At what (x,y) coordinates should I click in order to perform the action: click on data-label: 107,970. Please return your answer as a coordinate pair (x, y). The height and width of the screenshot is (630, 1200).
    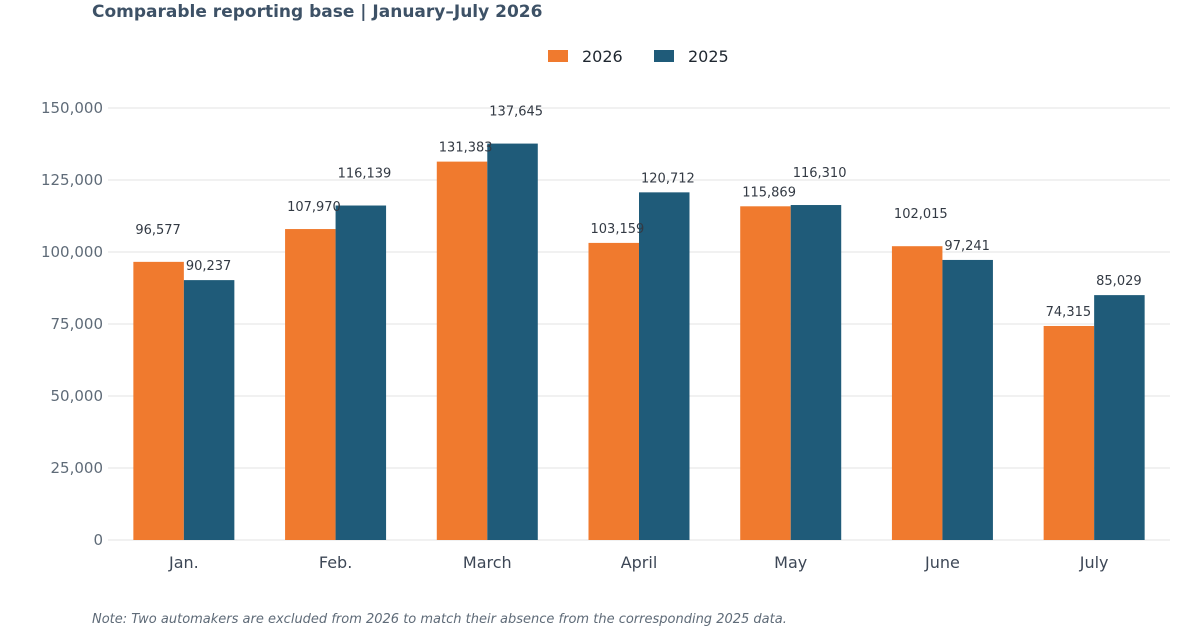
    Looking at the image, I should click on (314, 207).